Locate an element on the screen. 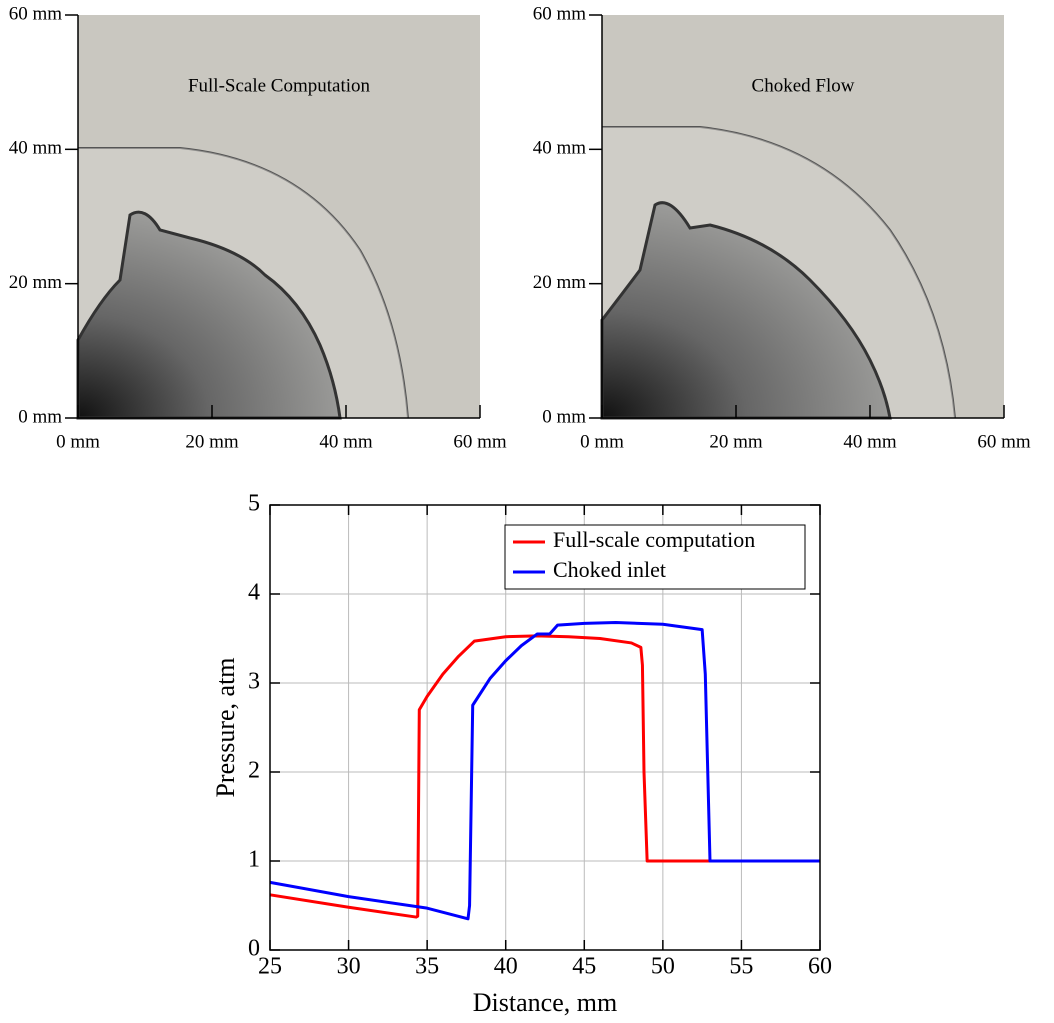 The width and height of the screenshot is (1054, 1023). y-axis-title: Pressure, atm is located at coordinates (225, 727).